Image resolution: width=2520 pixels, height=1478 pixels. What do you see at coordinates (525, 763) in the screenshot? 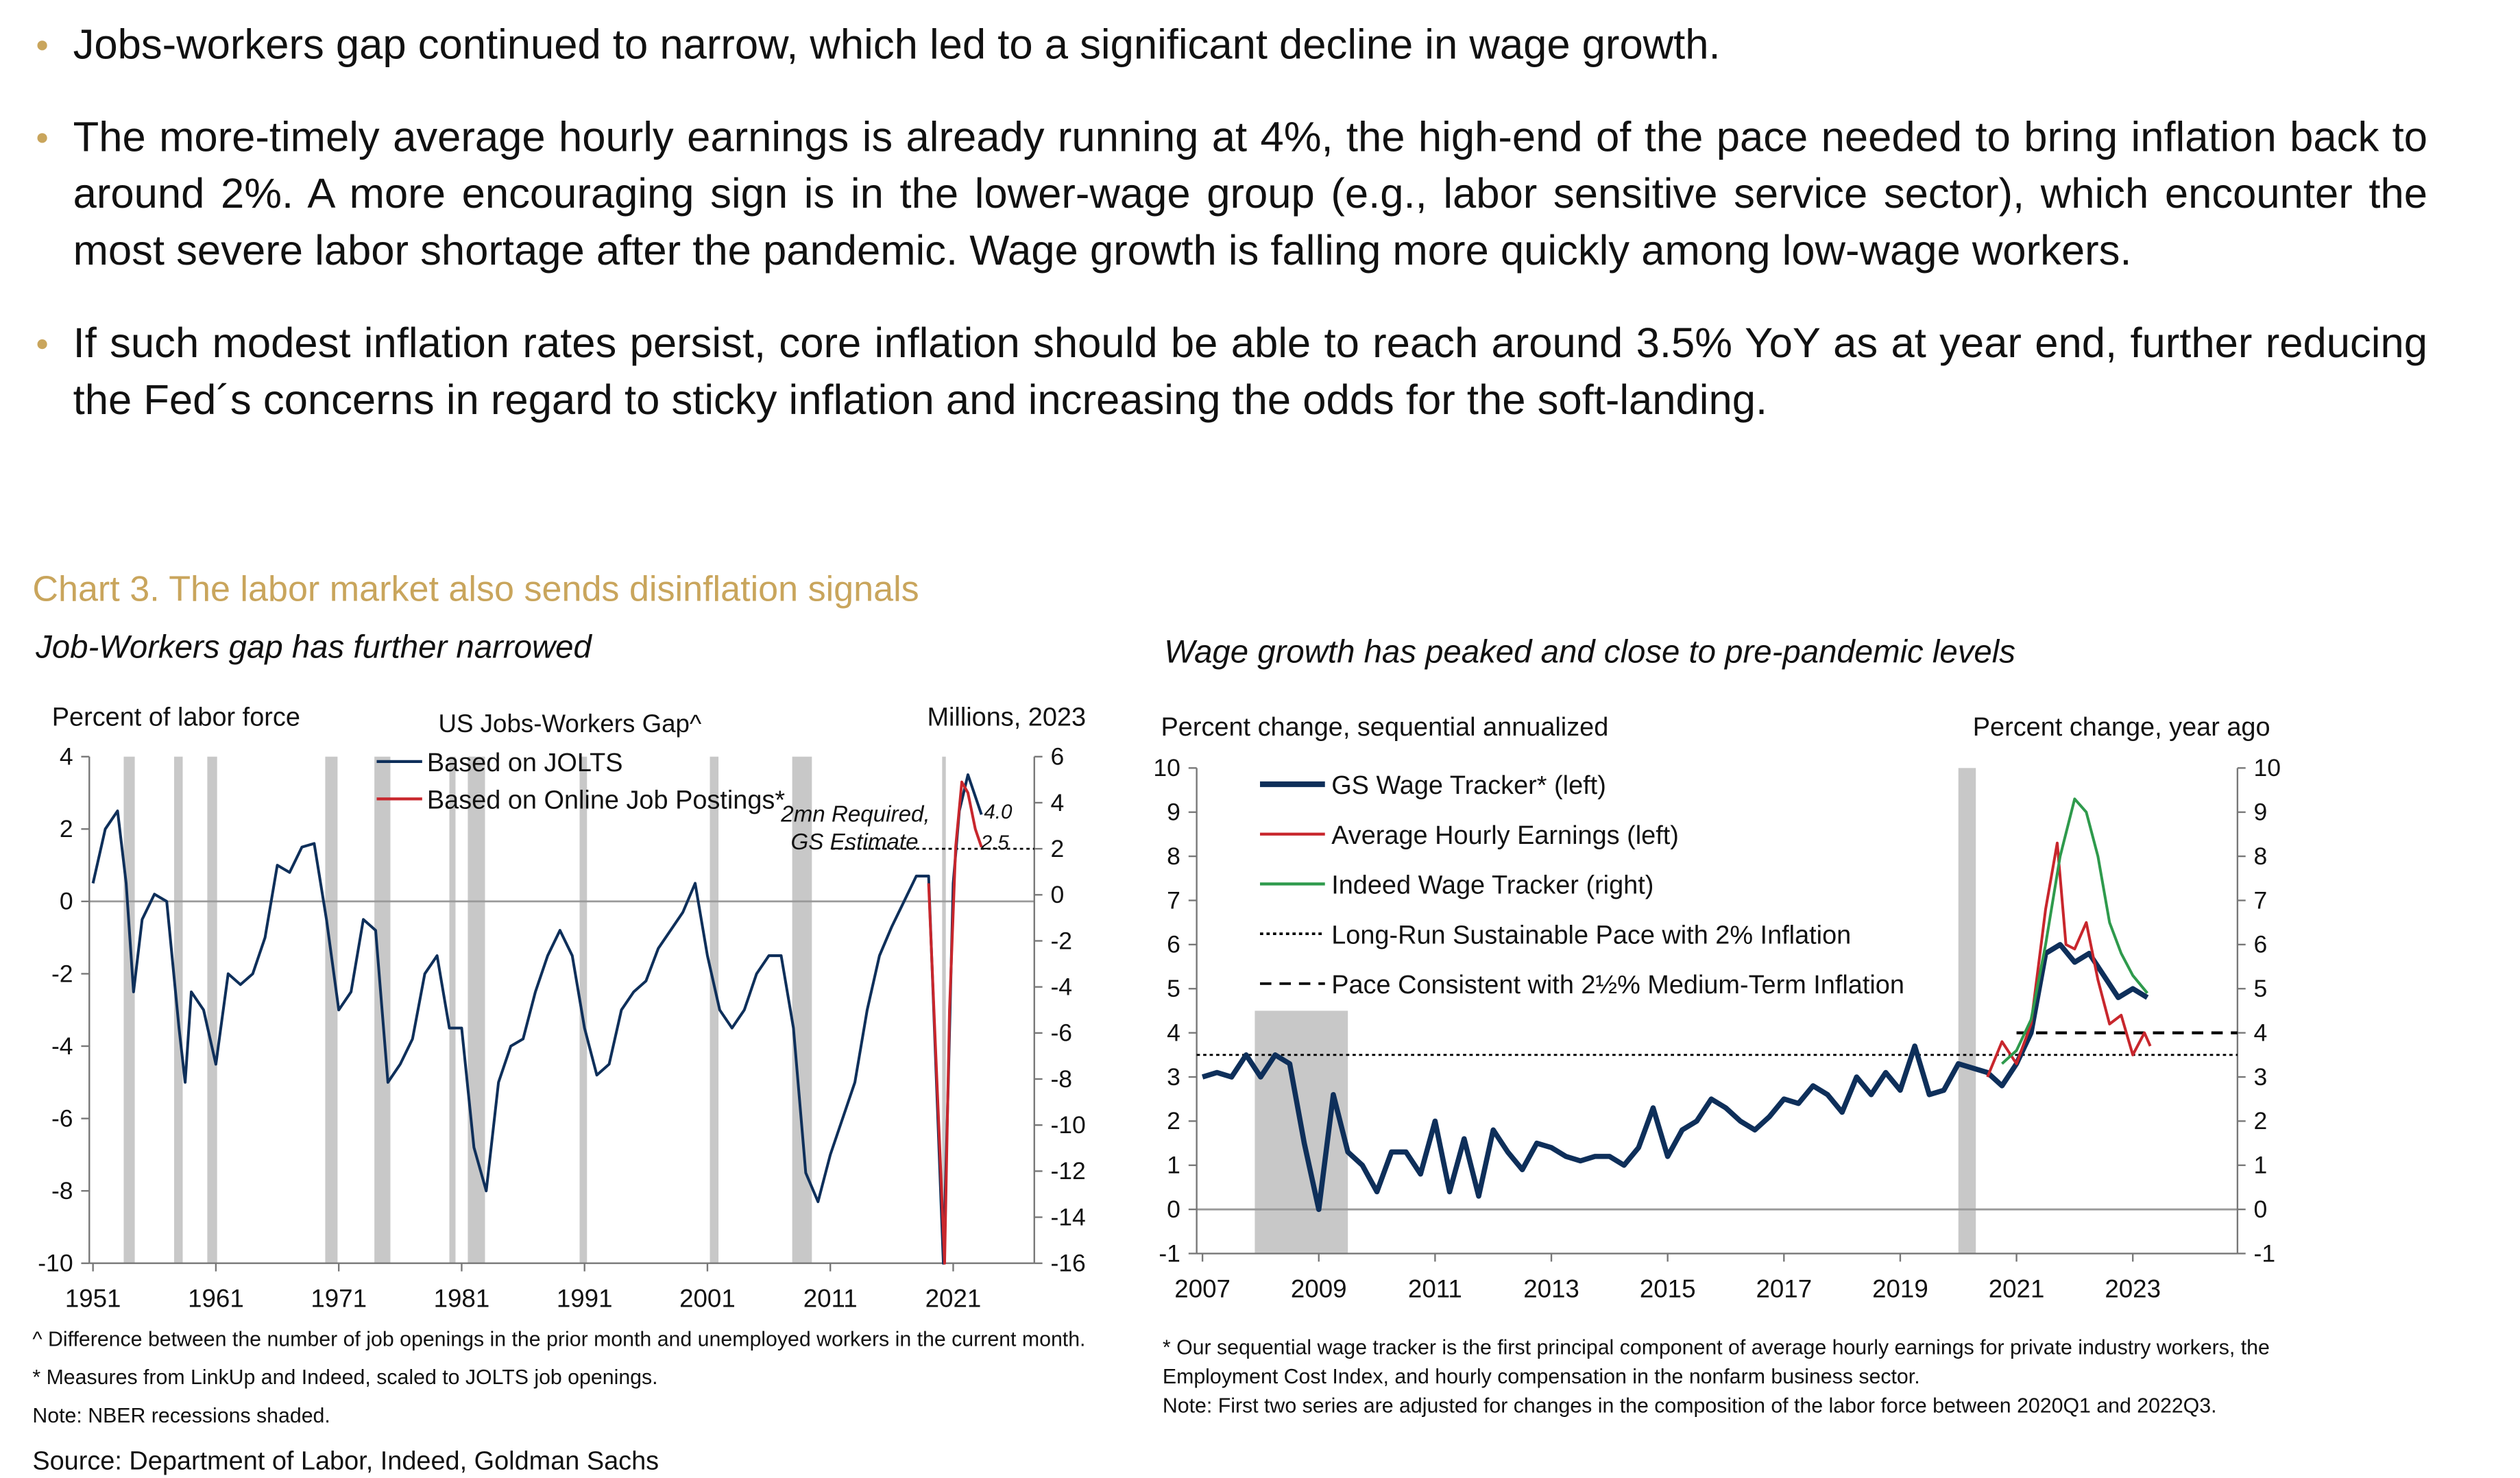
I see `legend-label: Based on JOLTS` at bounding box center [525, 763].